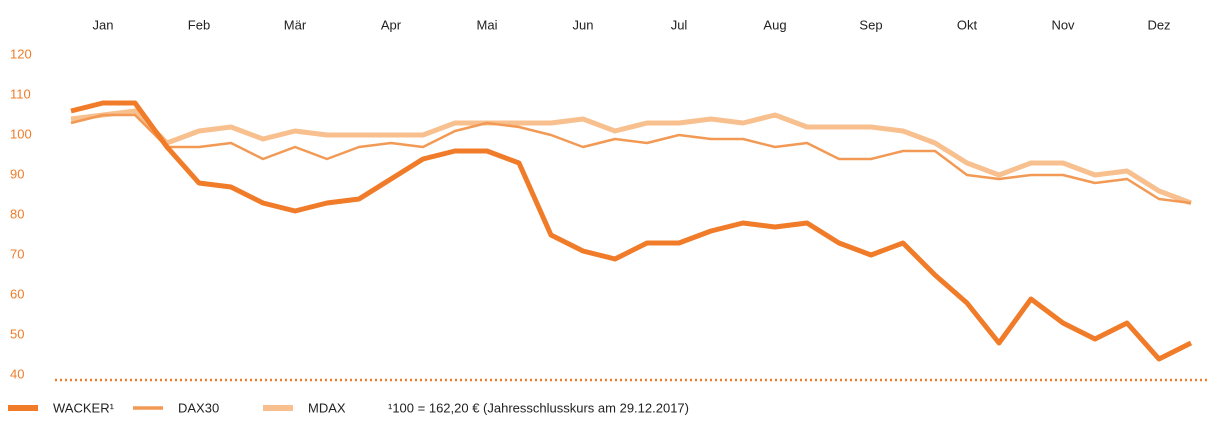 This screenshot has width=1219, height=423. Describe the element at coordinates (487, 24) in the screenshot. I see `x-tick-label: Mai` at that location.